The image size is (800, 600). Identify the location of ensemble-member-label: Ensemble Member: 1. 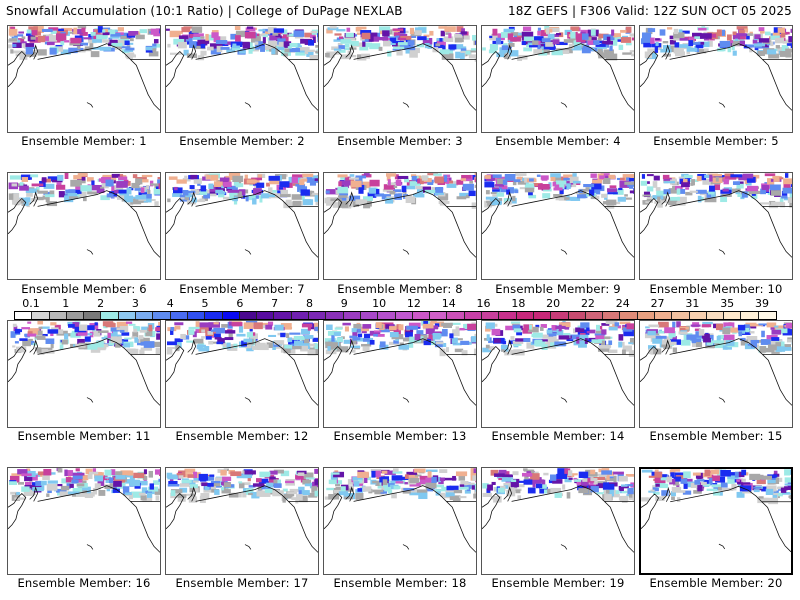
(84, 141).